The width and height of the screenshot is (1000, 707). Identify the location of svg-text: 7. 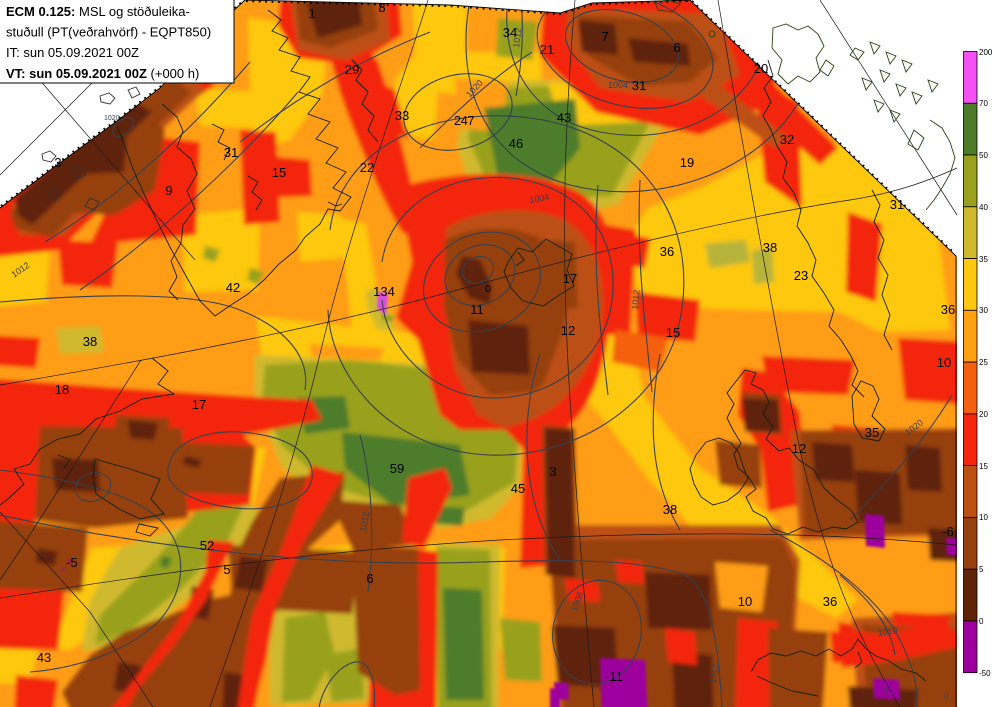
(604, 36).